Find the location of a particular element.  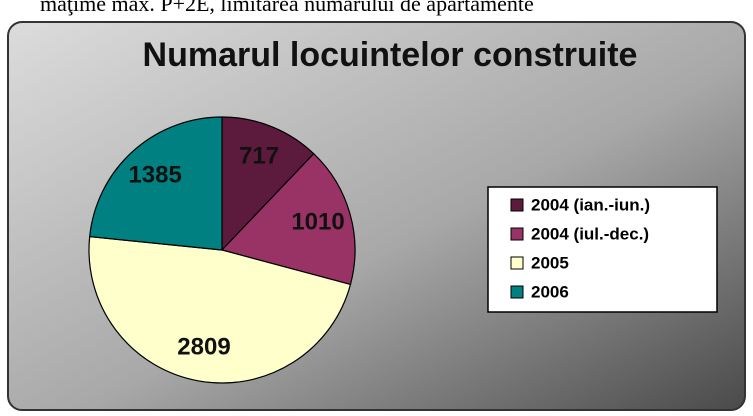

data-label: 1010 is located at coordinates (317, 221).